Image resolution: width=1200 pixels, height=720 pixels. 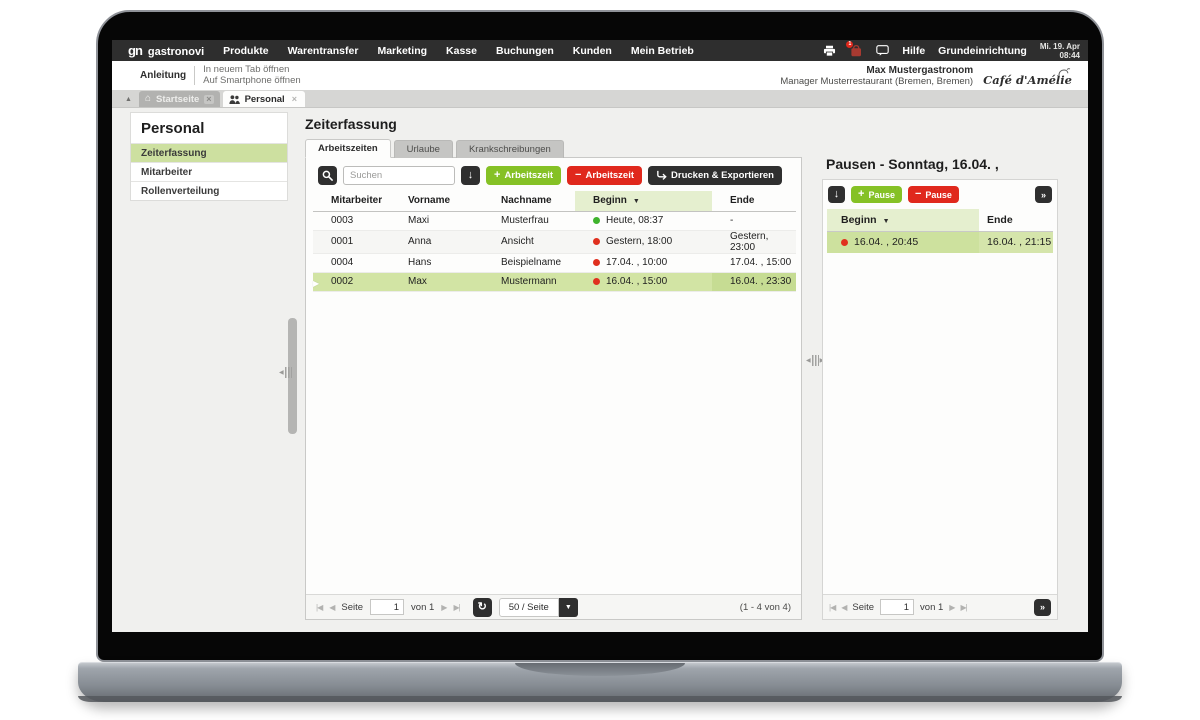 I want to click on time-text: 08:44, so click(x=1069, y=55).